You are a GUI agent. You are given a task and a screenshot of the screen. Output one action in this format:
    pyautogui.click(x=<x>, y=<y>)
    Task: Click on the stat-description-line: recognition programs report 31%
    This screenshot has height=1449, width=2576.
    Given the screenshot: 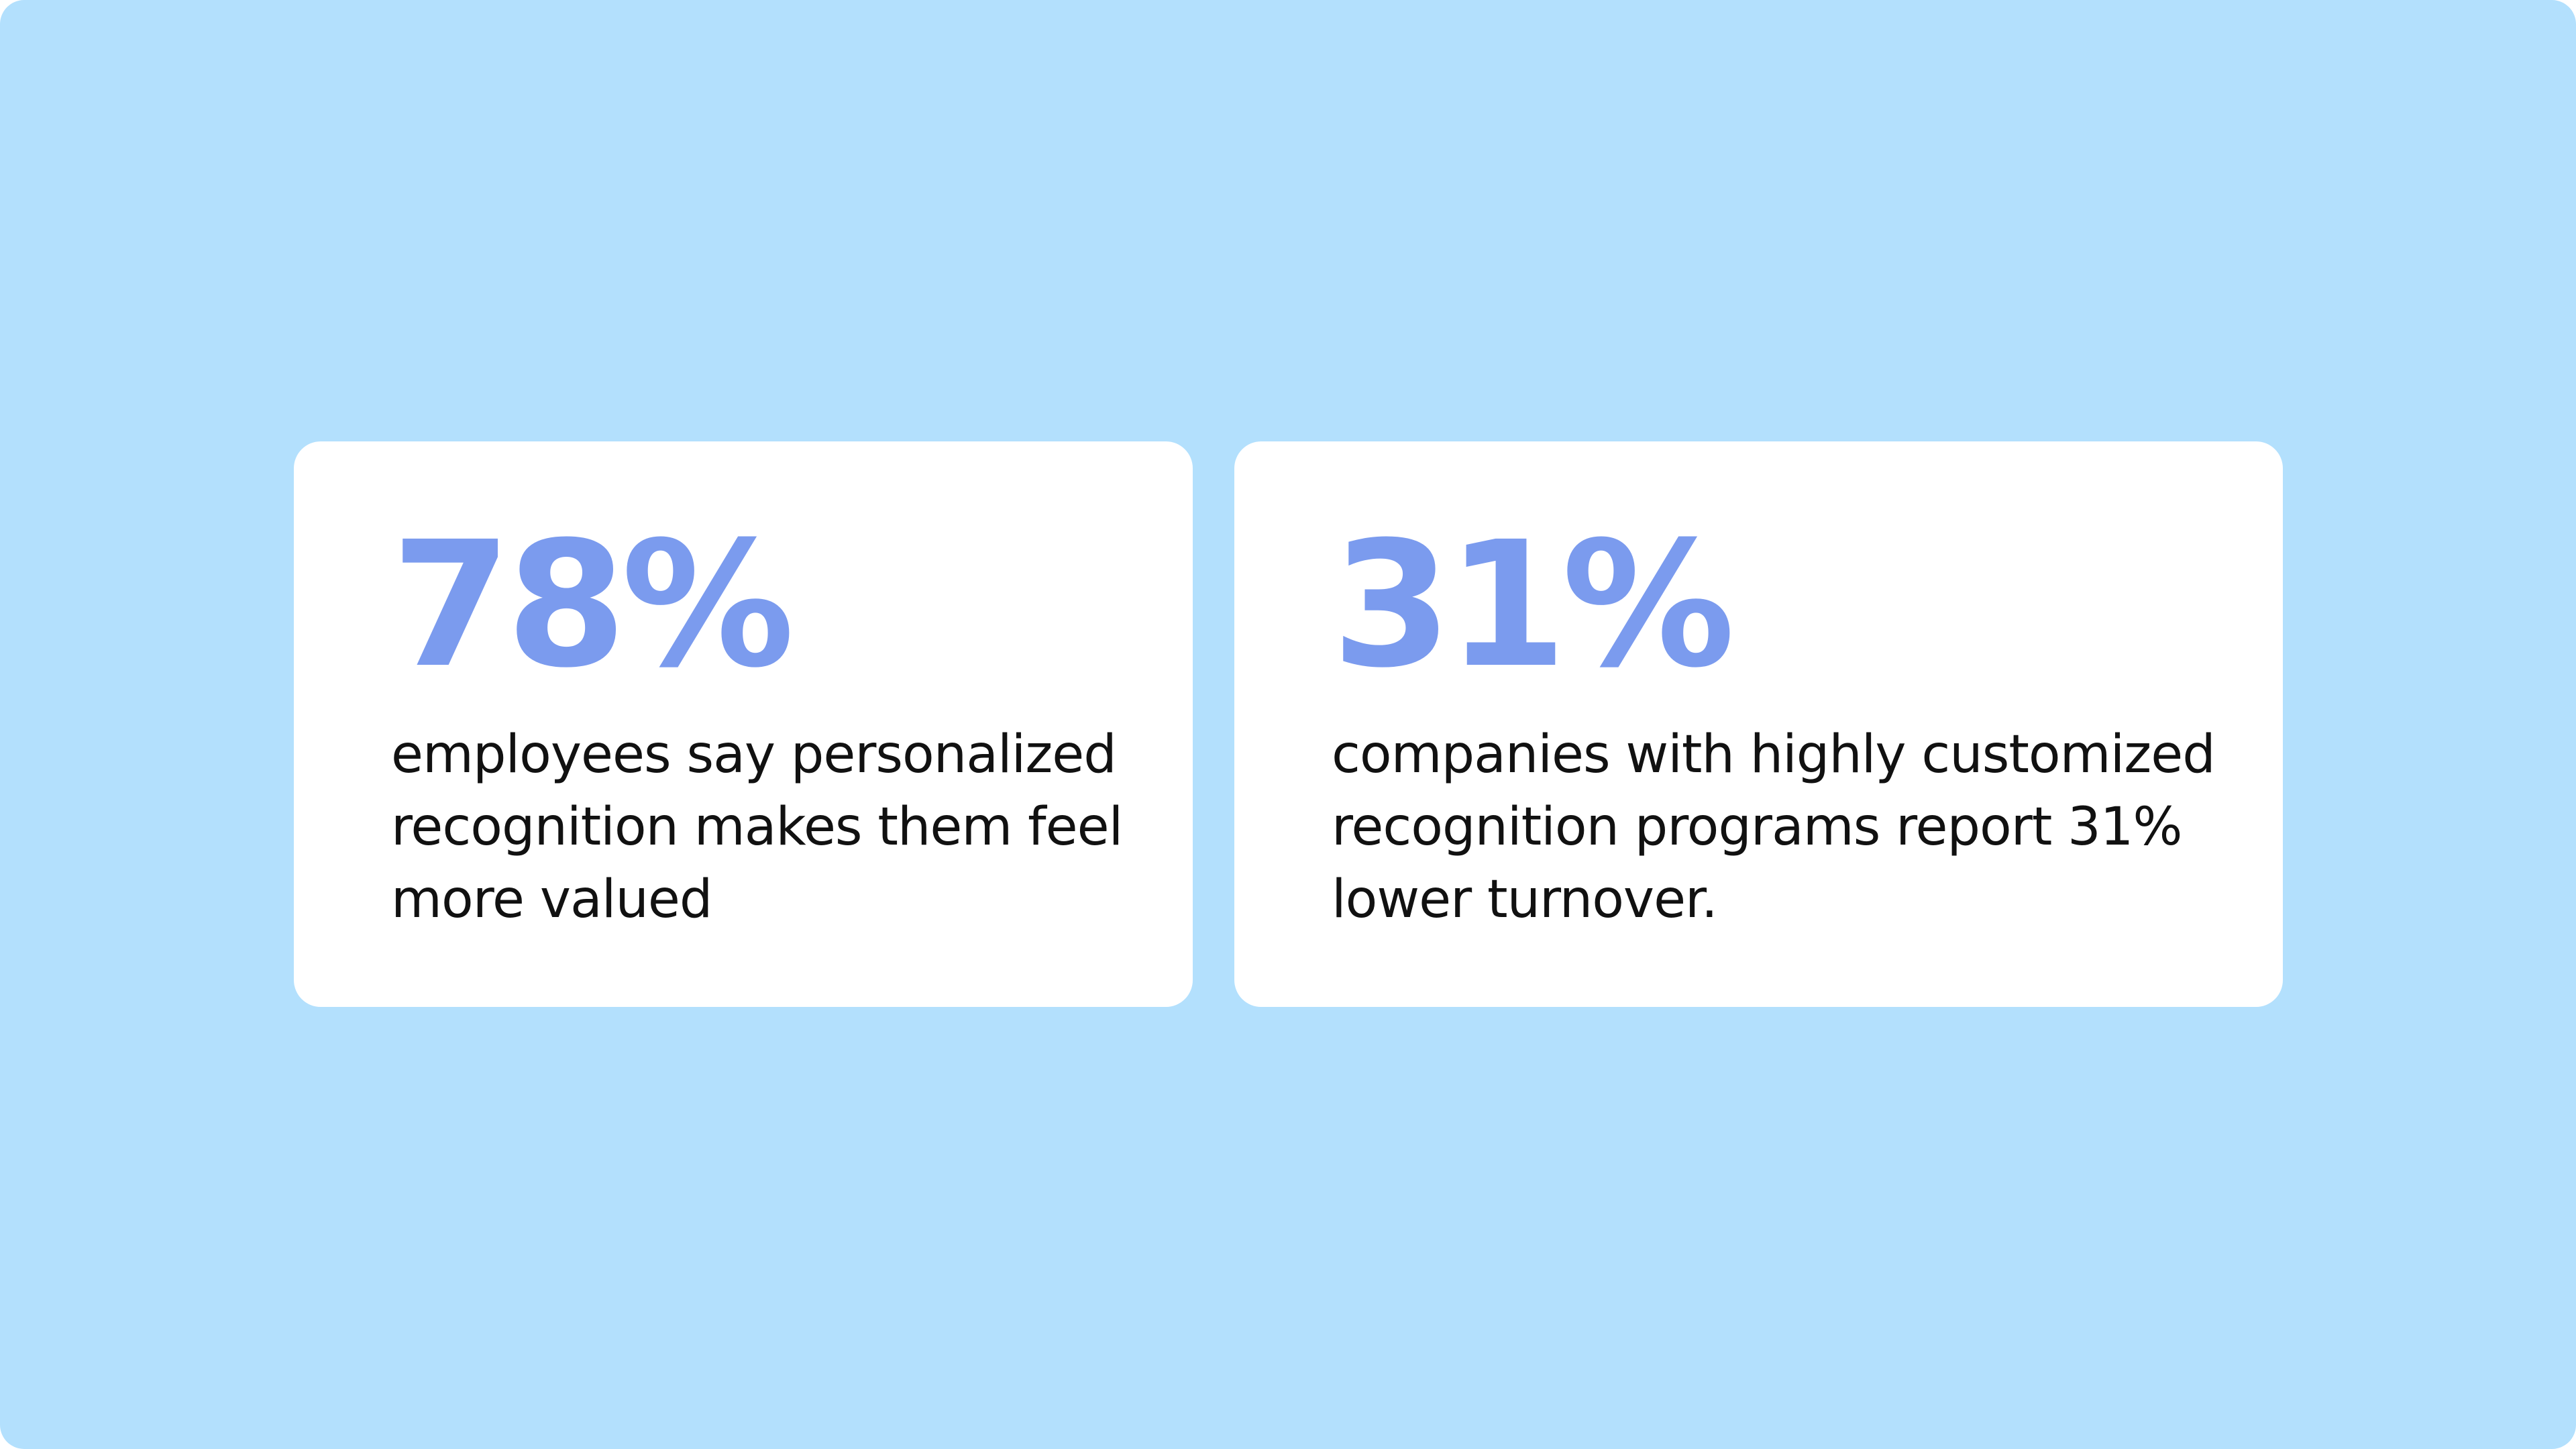 What is the action you would take?
    pyautogui.click(x=1757, y=827)
    